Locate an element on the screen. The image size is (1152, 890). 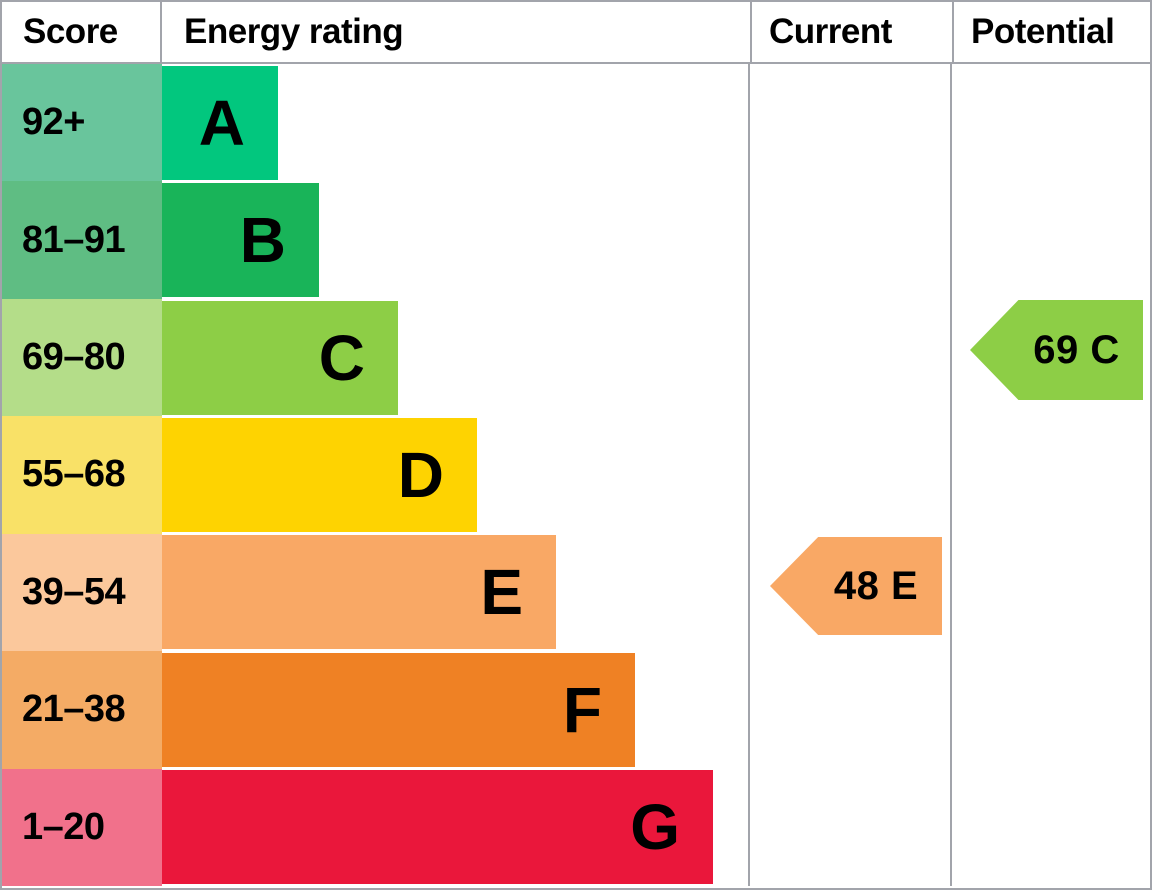
score-cell-e: 39–54 is located at coordinates (82, 592).